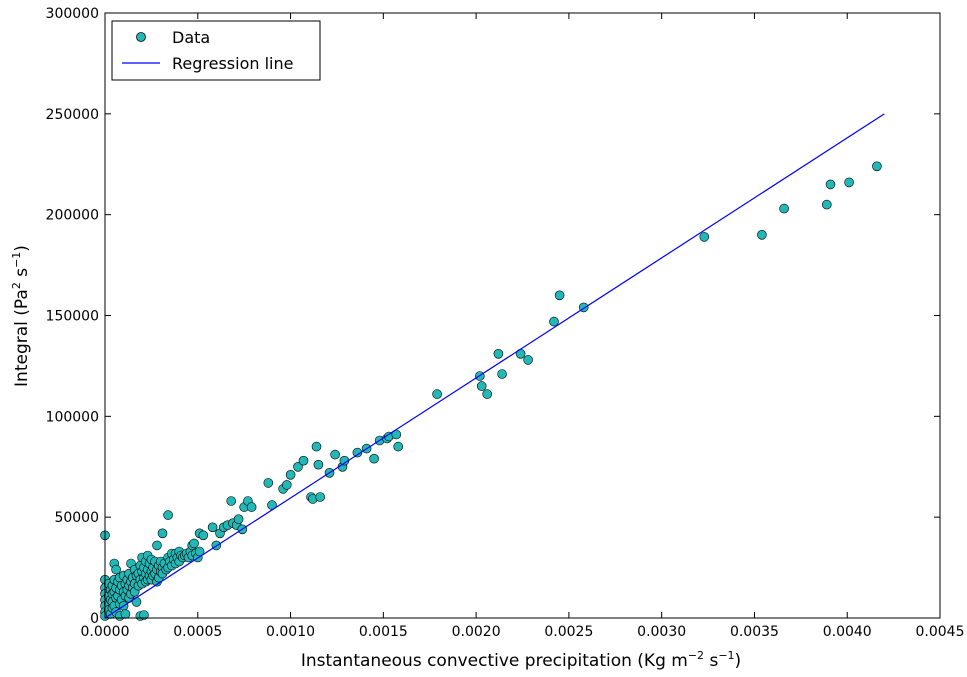 This screenshot has height=677, width=967. Describe the element at coordinates (21, 316) in the screenshot. I see `y-axis-label: Integral (Pa2 s−1)` at that location.